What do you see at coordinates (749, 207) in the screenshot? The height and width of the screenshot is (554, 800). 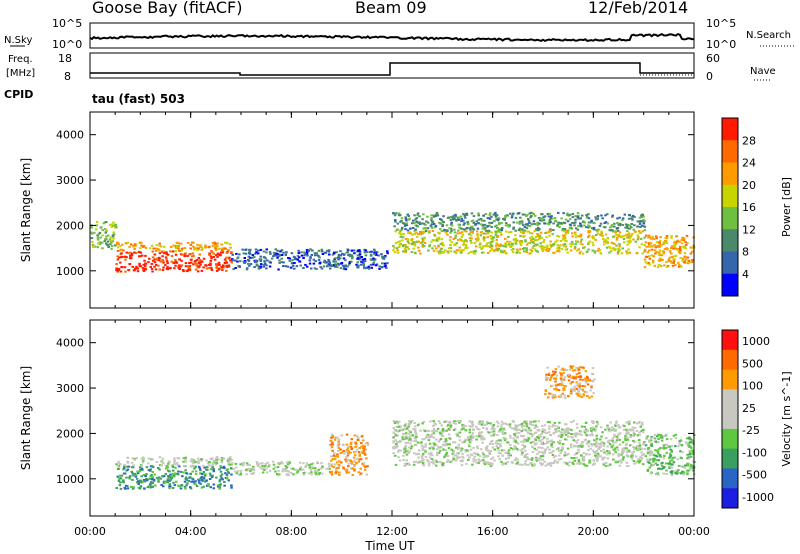 I see `power-colorbar-tick: 16` at bounding box center [749, 207].